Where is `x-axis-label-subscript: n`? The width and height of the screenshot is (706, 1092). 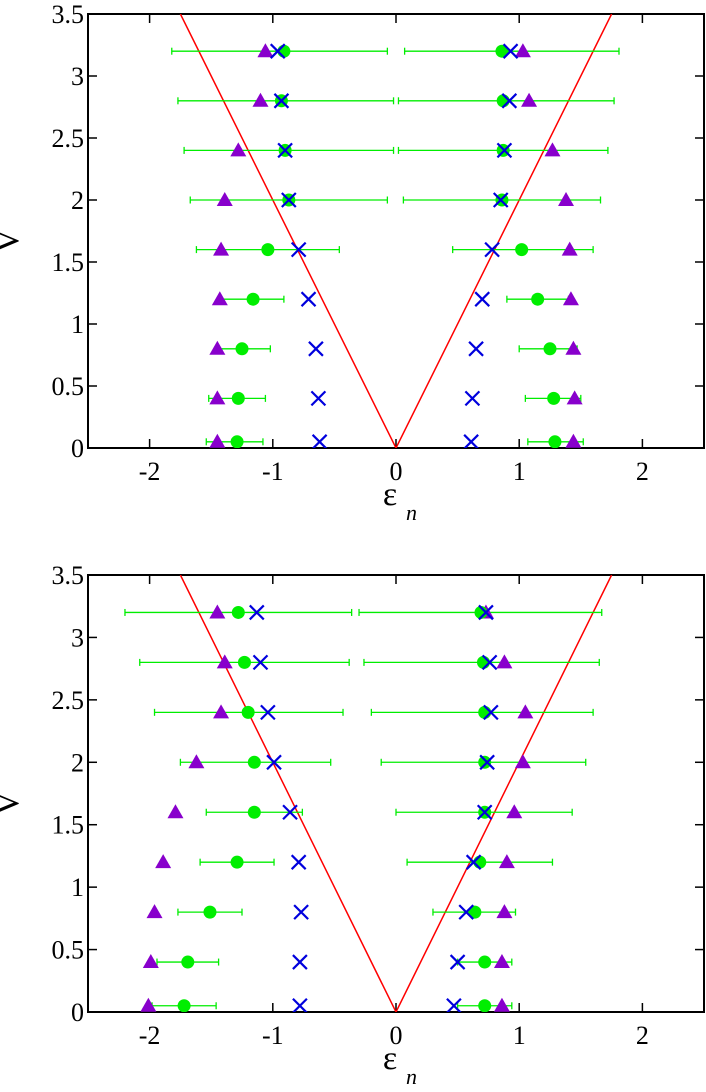
x-axis-label-subscript: n is located at coordinates (411, 512).